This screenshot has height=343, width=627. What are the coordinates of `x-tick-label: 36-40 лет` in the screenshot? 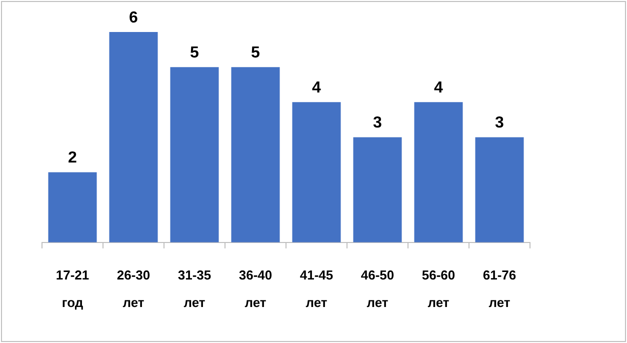 It's located at (255, 289).